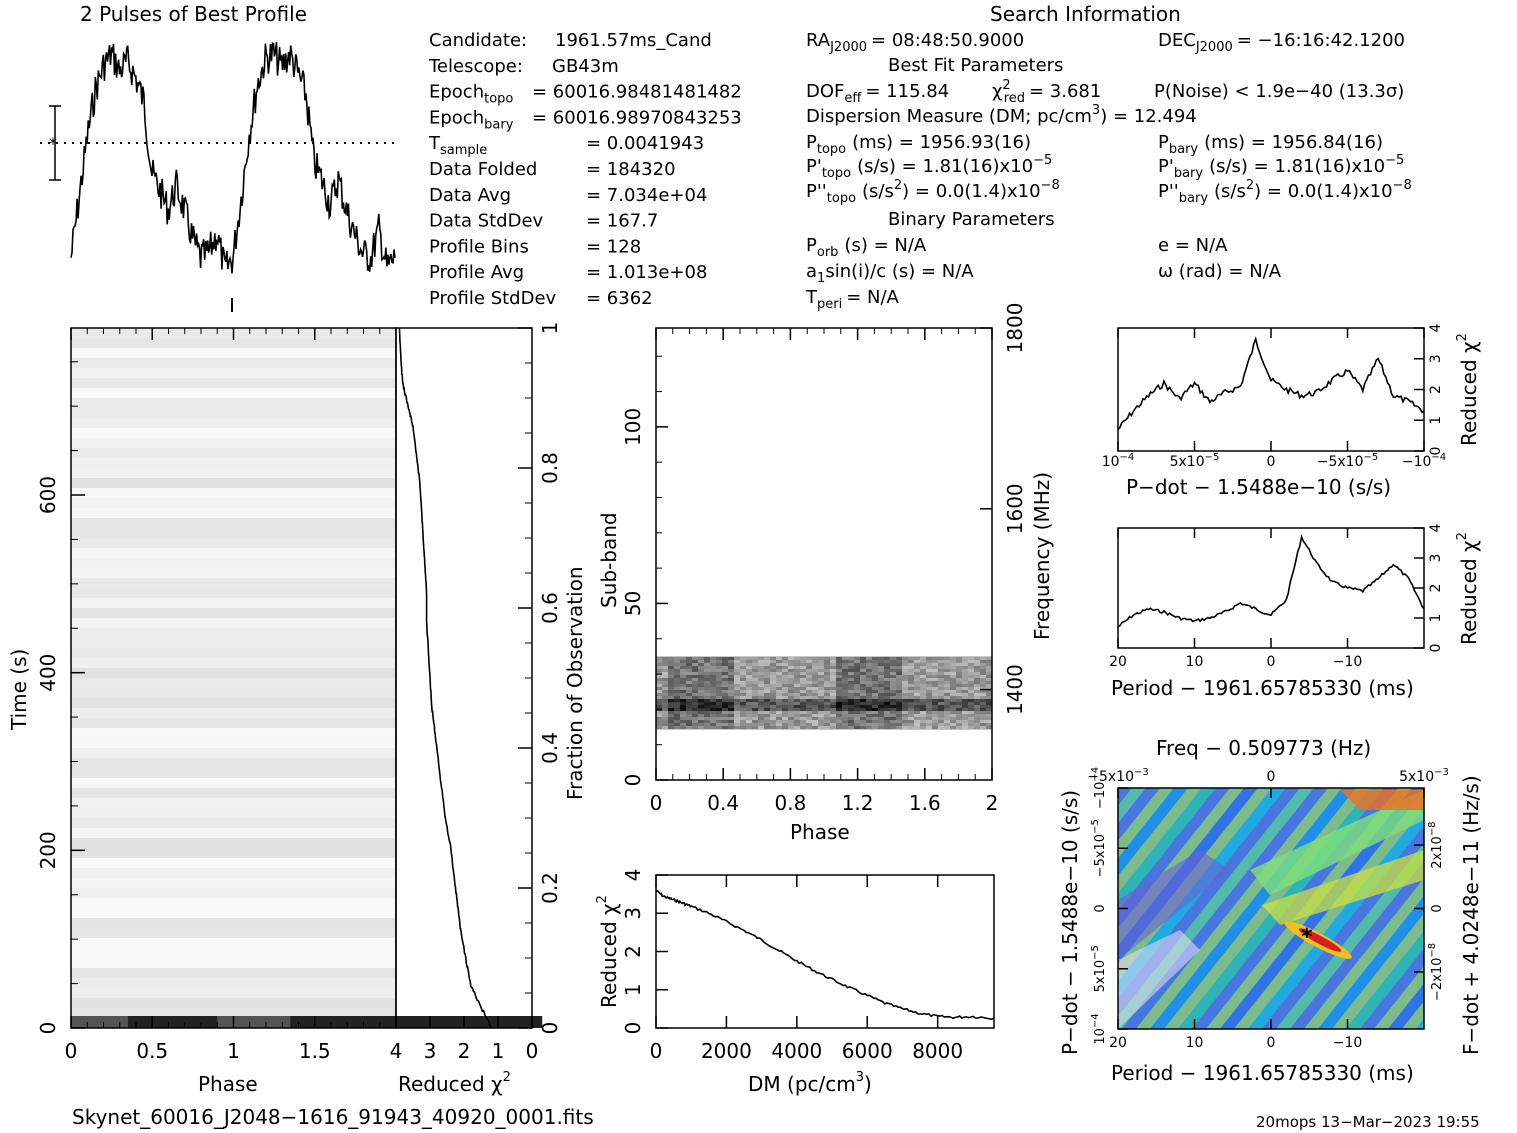 Image resolution: width=1517 pixels, height=1133 pixels. I want to click on svg-text:Ptopo(ms) = 1956.93(16): Ptopo (ms) = 1956.93(16), so click(918, 144).